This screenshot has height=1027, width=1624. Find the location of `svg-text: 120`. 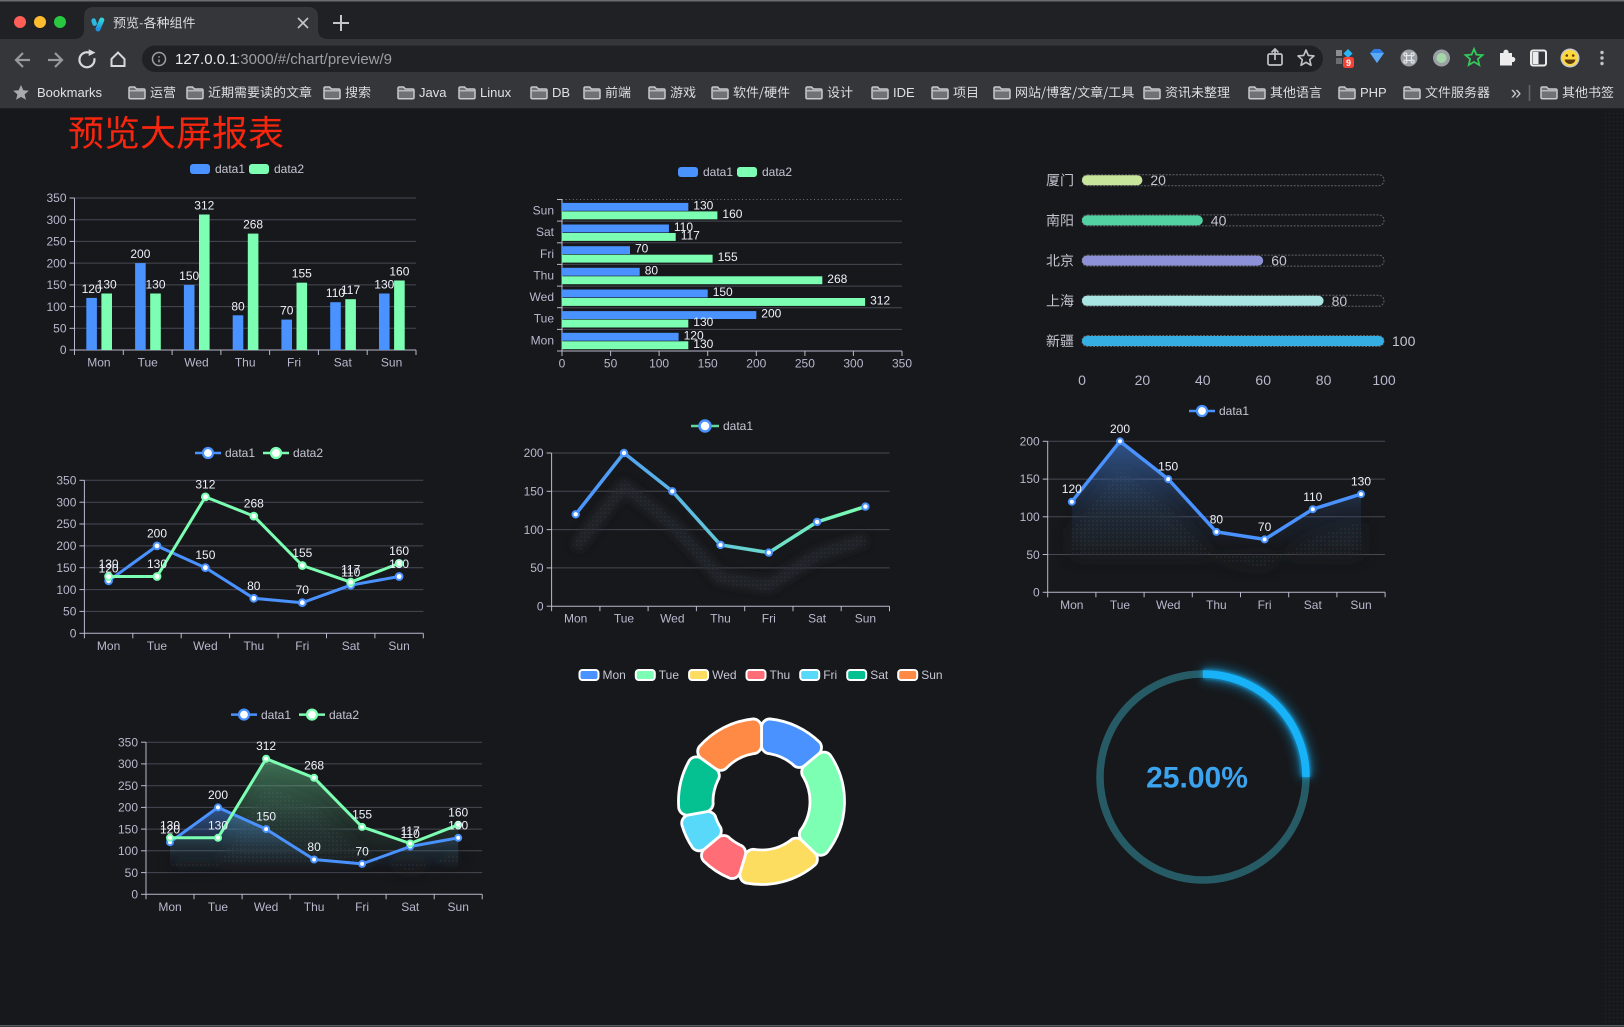

svg-text: 120 is located at coordinates (92, 289).